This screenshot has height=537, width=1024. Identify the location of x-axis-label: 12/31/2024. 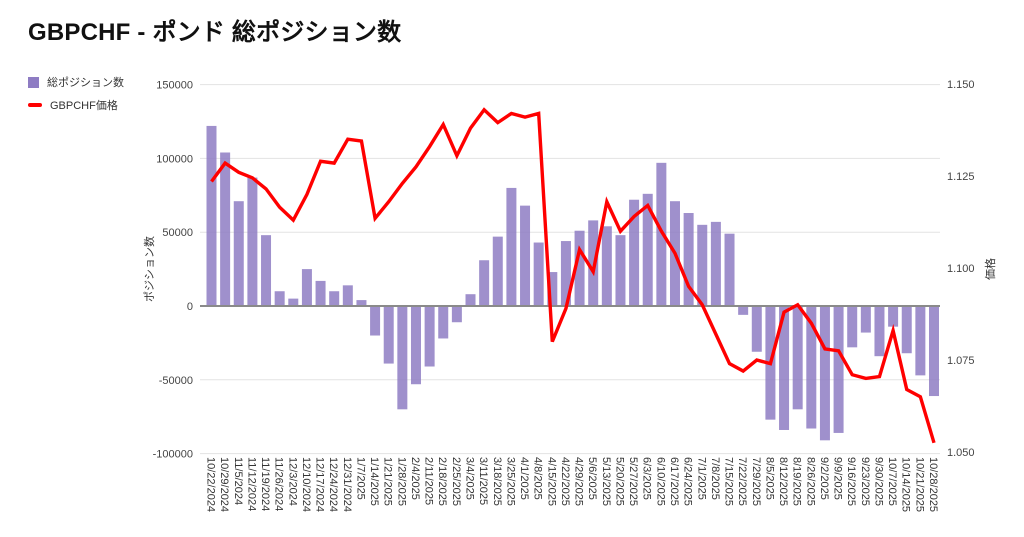
(347, 484).